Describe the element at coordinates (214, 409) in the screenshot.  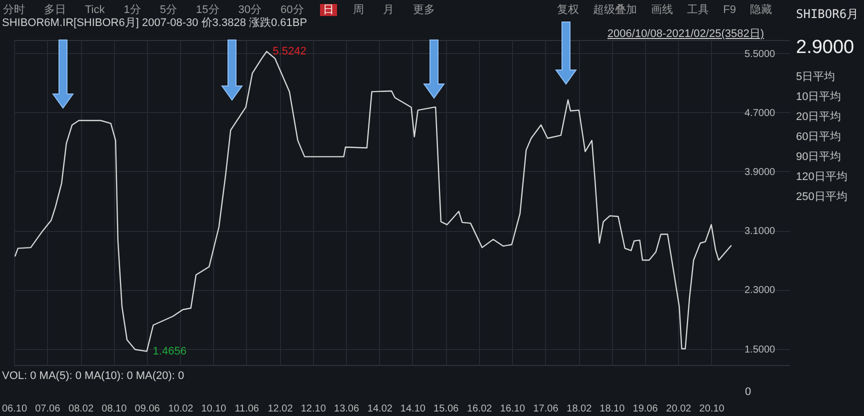
I see `x-tick-label: 10.10` at that location.